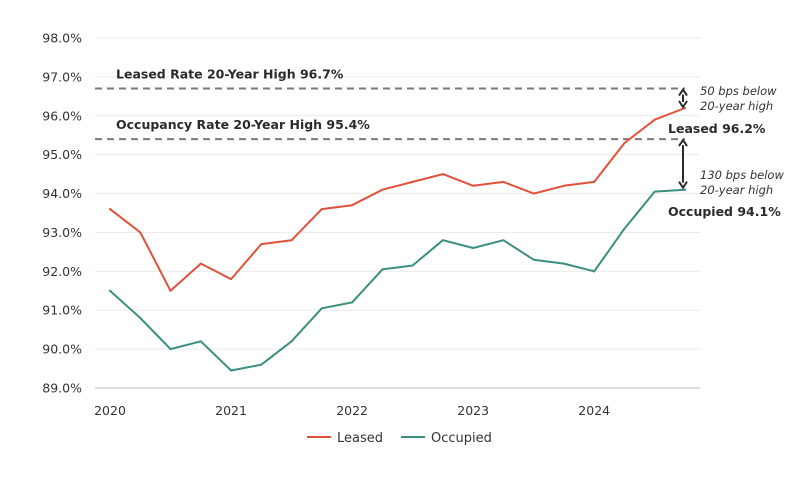  I want to click on leased-gap-note-line-1: 50 bps below, so click(738, 91).